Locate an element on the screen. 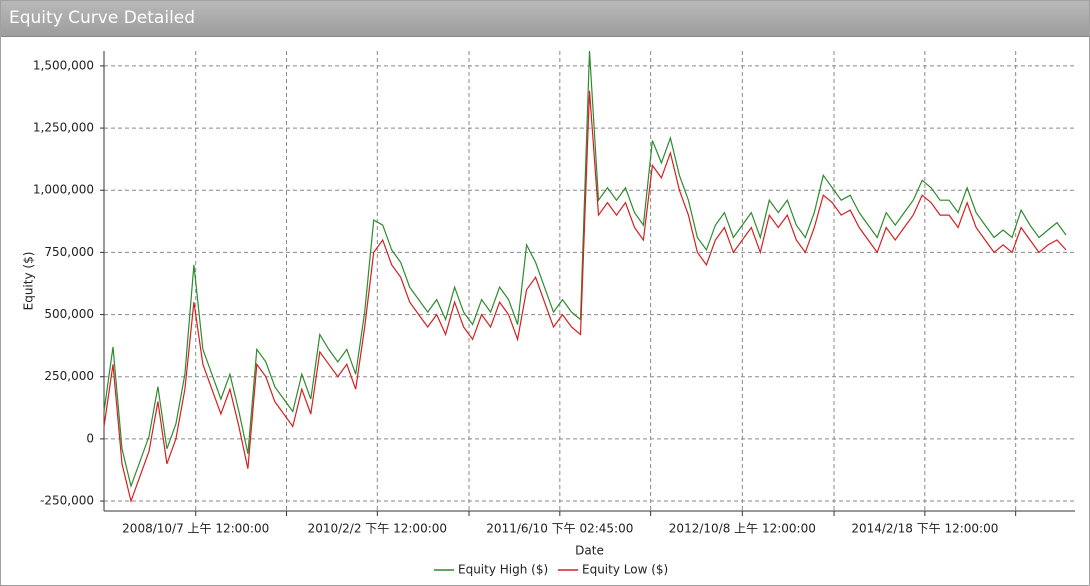 This screenshot has width=1090, height=586. x-tick-label: 2011/6/10 下午 02:45:00 is located at coordinates (559, 529).